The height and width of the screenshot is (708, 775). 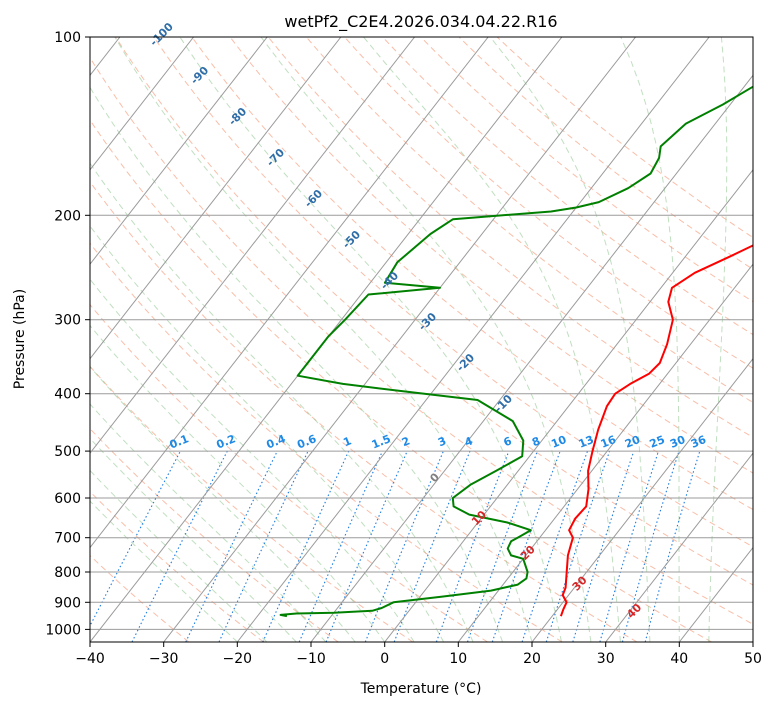 I want to click on x-tick-label: −40, so click(x=90, y=659).